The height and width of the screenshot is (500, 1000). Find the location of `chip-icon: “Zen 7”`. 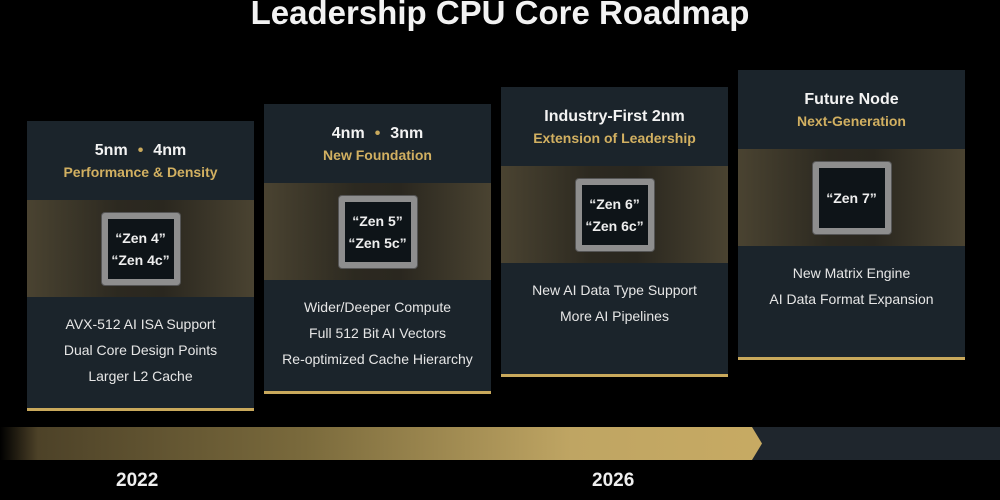

chip-icon: “Zen 7” is located at coordinates (851, 197).